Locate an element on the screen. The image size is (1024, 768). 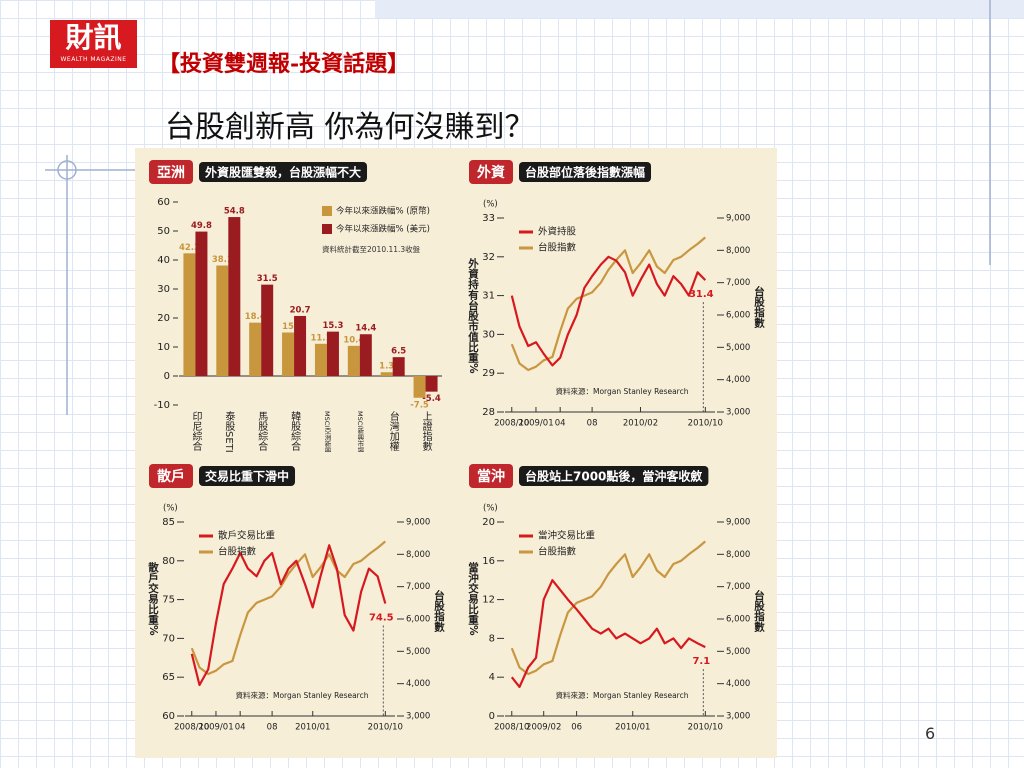
bar-value-label: 38.1 is located at coordinates (222, 260).